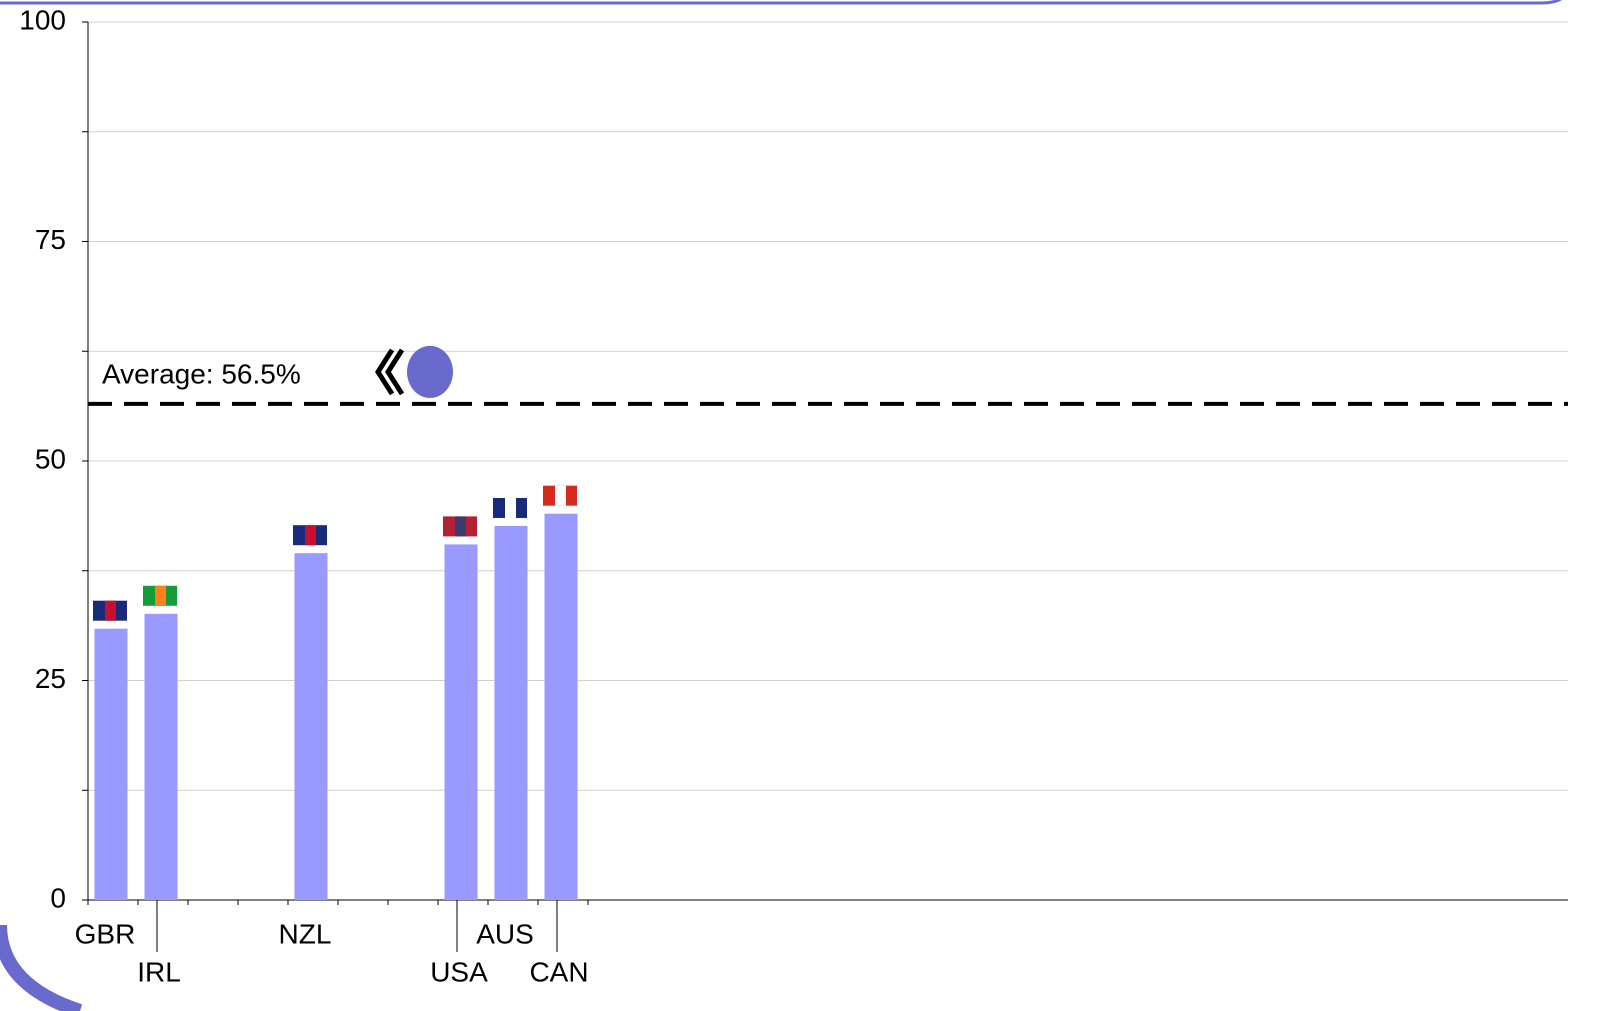  What do you see at coordinates (305, 933) in the screenshot?
I see `x-tick-label: NZL` at bounding box center [305, 933].